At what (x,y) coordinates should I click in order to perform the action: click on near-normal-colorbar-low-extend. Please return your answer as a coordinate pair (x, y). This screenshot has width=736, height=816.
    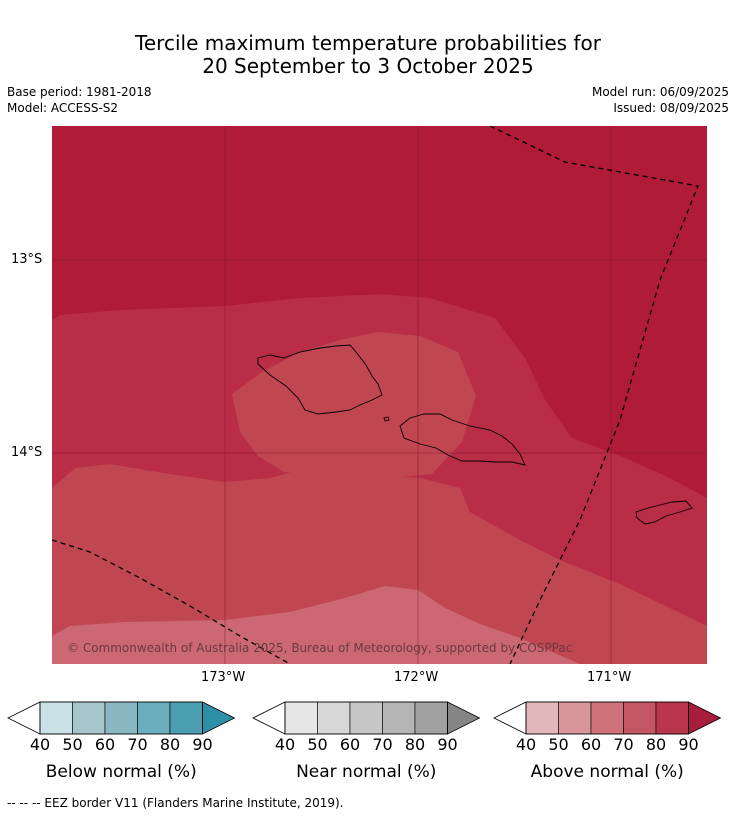
    Looking at the image, I should click on (269, 718).